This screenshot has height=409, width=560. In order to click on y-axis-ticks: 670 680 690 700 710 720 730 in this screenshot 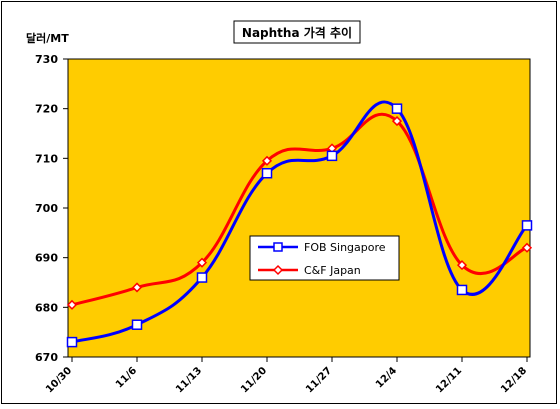, I will do `click(51, 208)`.